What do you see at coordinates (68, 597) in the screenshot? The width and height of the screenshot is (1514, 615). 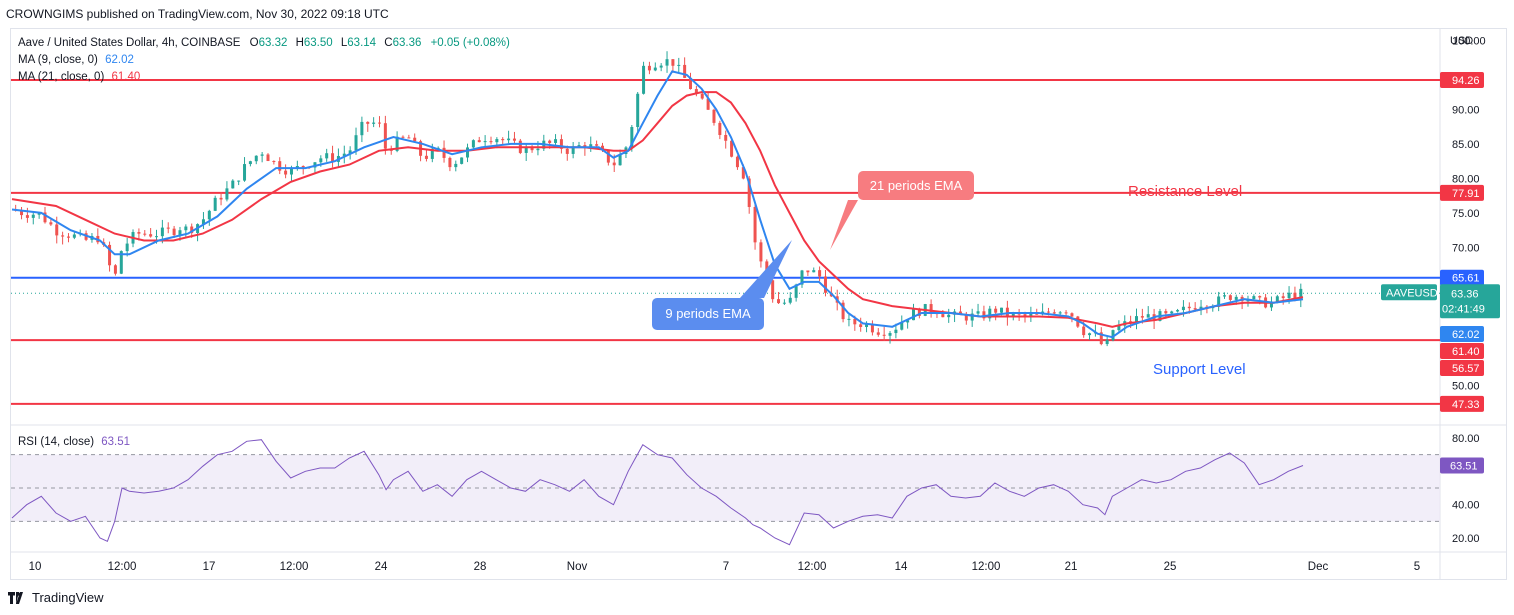 I see `footer-brand: TradingView` at bounding box center [68, 597].